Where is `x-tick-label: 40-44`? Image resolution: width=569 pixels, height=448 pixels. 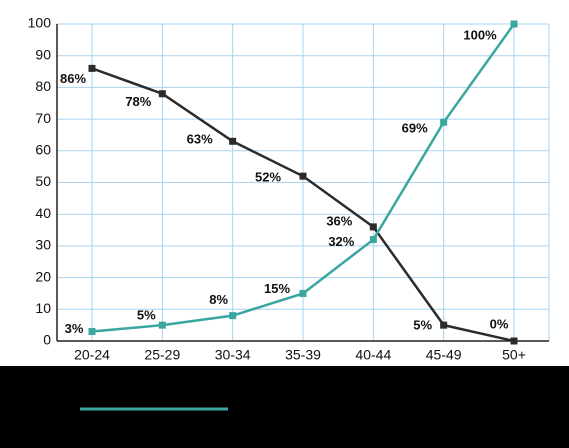 x-tick-label: 40-44 is located at coordinates (373, 355).